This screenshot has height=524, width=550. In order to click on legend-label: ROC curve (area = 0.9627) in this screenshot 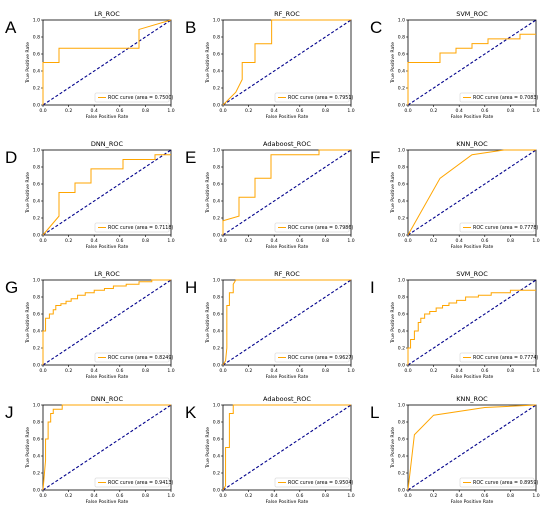, I will do `click(320, 358)`.